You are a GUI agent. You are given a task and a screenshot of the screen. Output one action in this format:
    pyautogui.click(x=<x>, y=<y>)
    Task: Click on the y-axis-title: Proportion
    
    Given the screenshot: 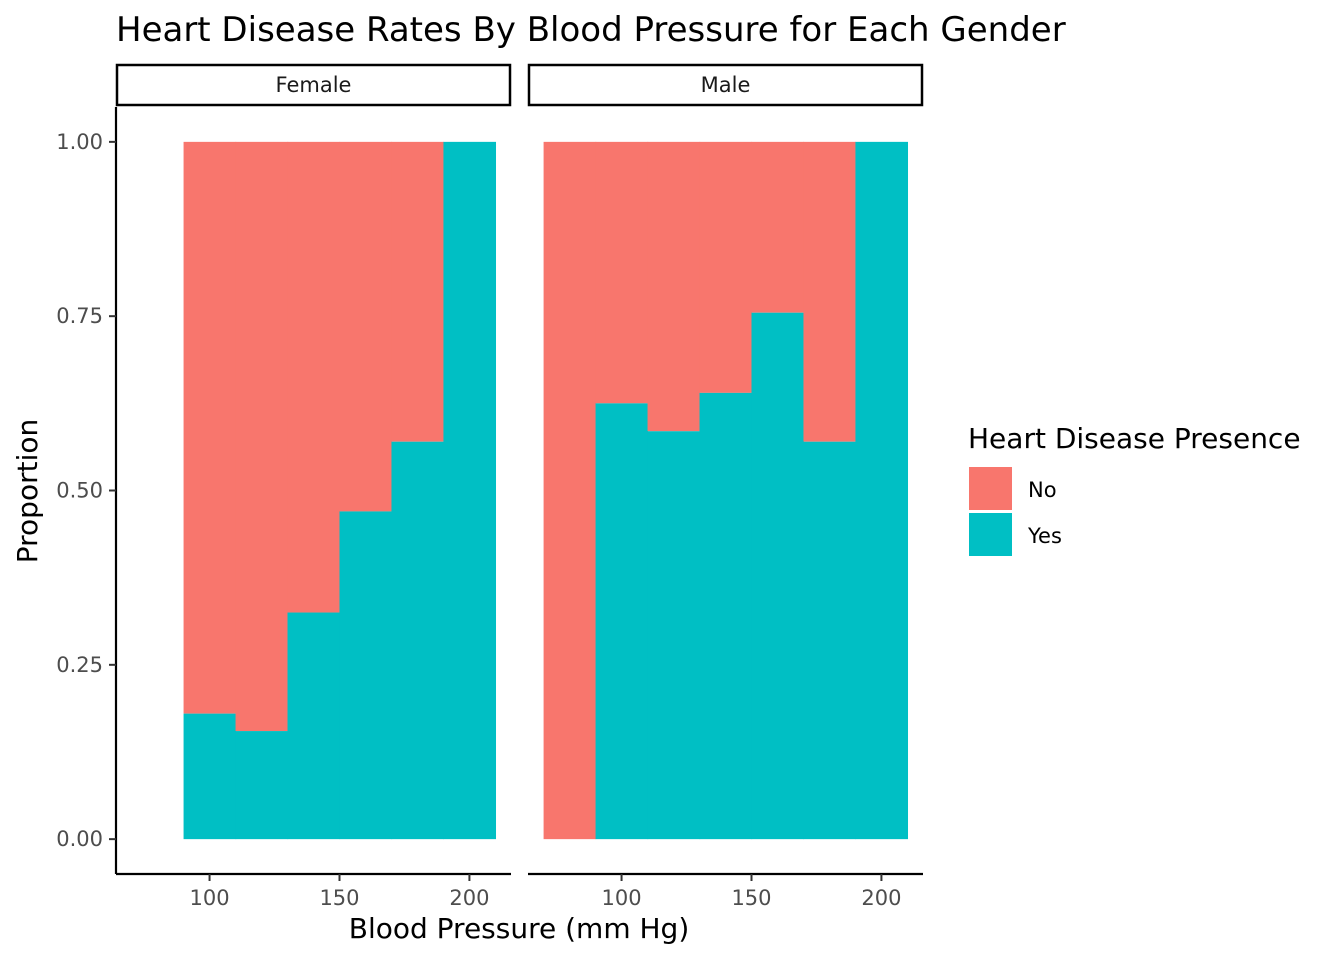 What is the action you would take?
    pyautogui.click(x=27, y=491)
    